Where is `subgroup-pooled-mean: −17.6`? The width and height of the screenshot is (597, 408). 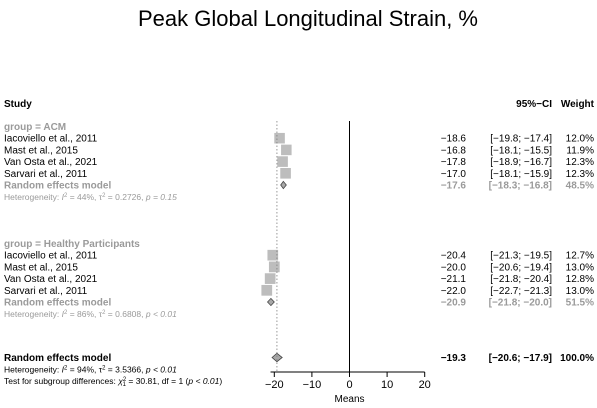
subgroup-pooled-mean: −17.6 is located at coordinates (454, 186).